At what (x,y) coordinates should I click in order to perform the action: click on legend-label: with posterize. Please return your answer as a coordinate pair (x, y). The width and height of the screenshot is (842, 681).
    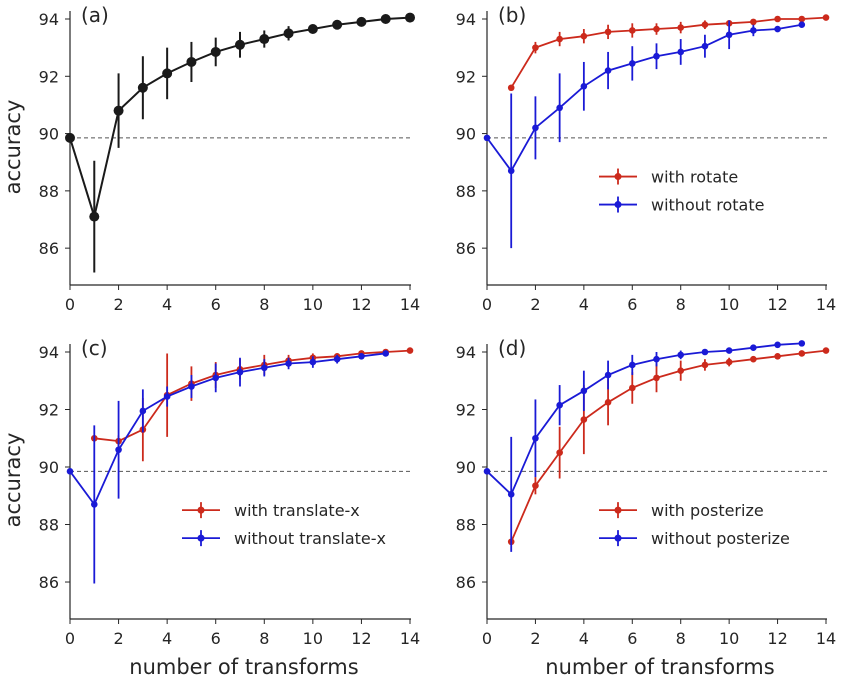
    Looking at the image, I should click on (707, 510).